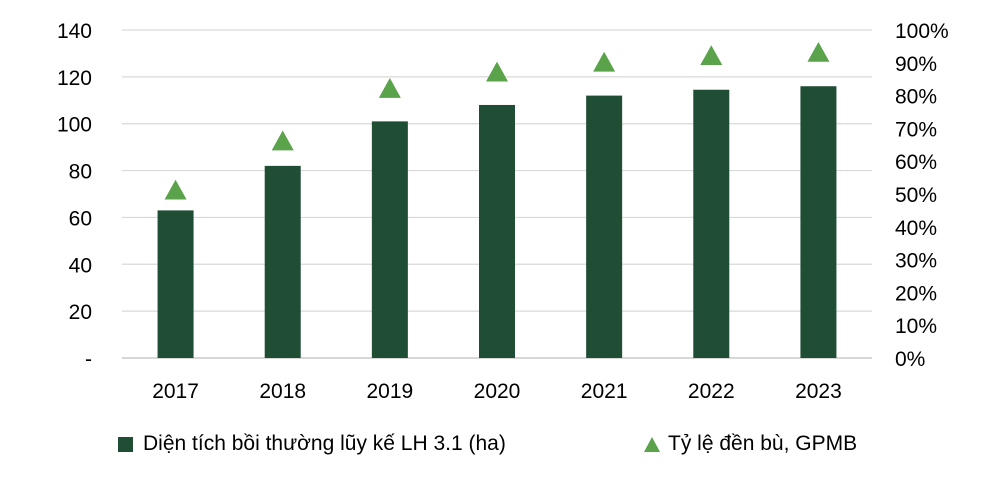  Describe the element at coordinates (125, 444) in the screenshot. I see `legend-bar-swatch` at that location.